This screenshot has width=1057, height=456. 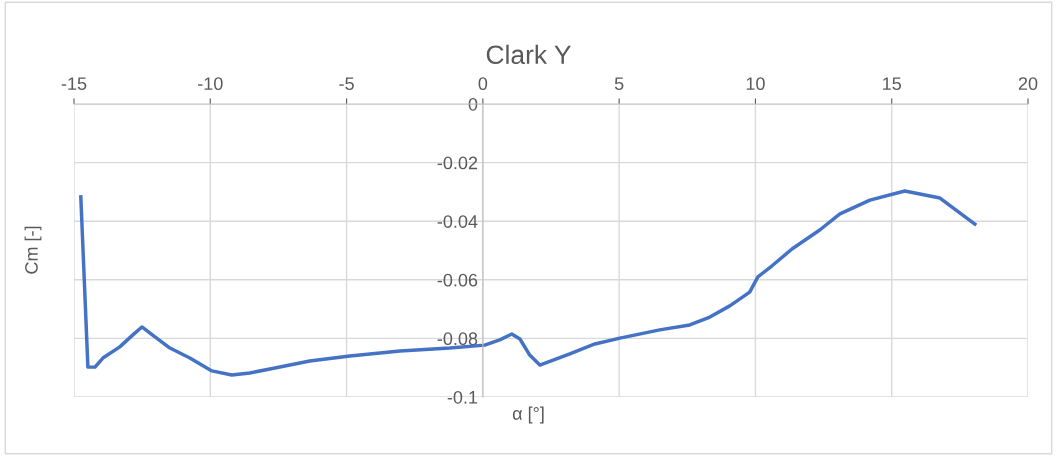 What do you see at coordinates (528, 54) in the screenshot?
I see `chart-title: Clark Y` at bounding box center [528, 54].